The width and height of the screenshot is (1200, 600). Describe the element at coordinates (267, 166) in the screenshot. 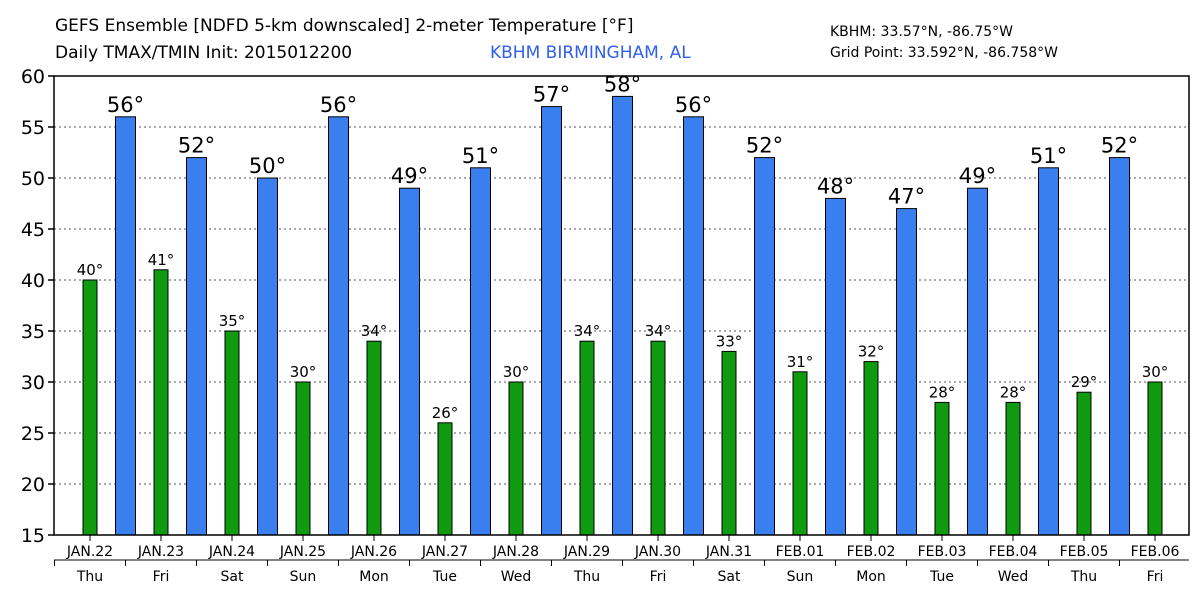

I see `tmax-label: 50°` at that location.